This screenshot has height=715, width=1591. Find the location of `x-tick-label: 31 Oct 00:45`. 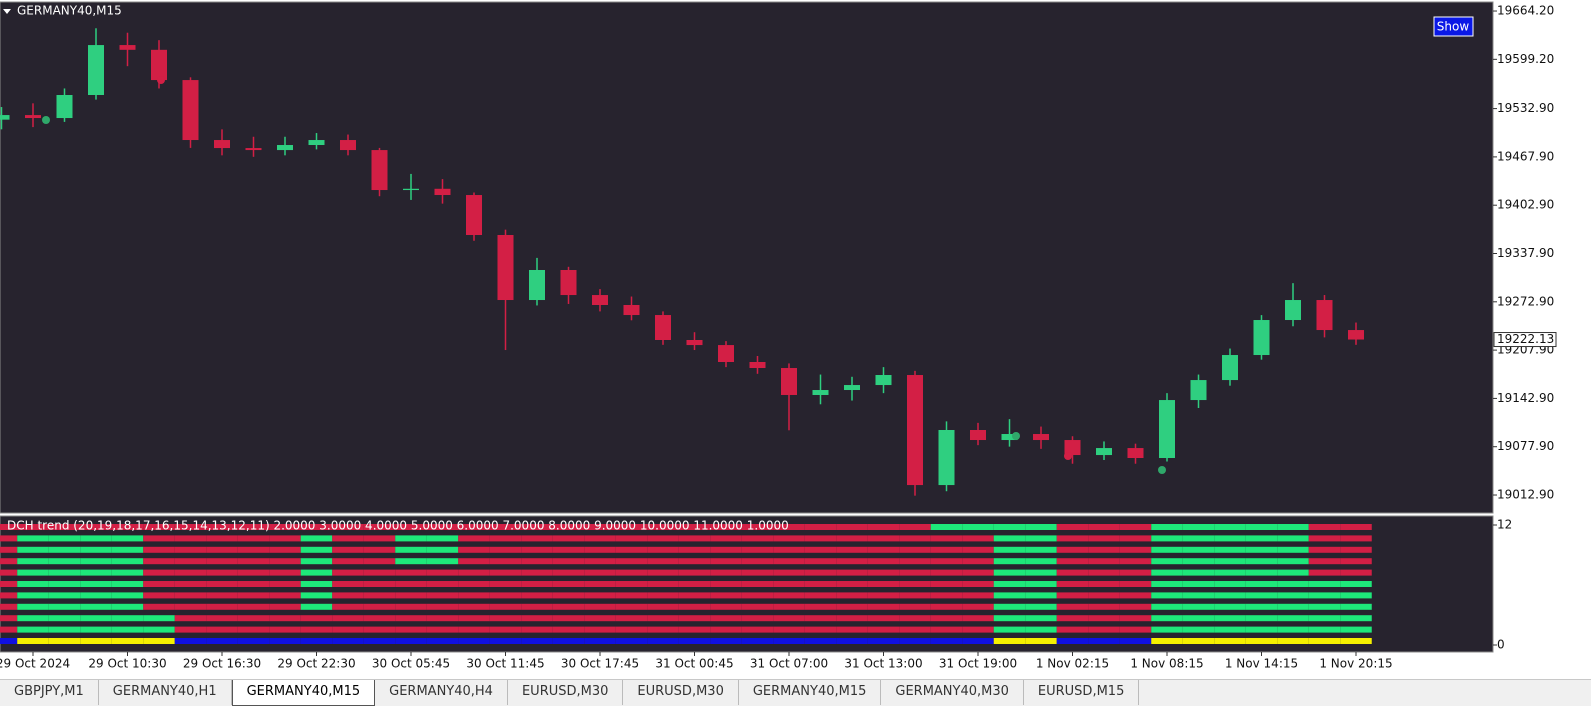

x-tick-label: 31 Oct 00:45 is located at coordinates (694, 664).